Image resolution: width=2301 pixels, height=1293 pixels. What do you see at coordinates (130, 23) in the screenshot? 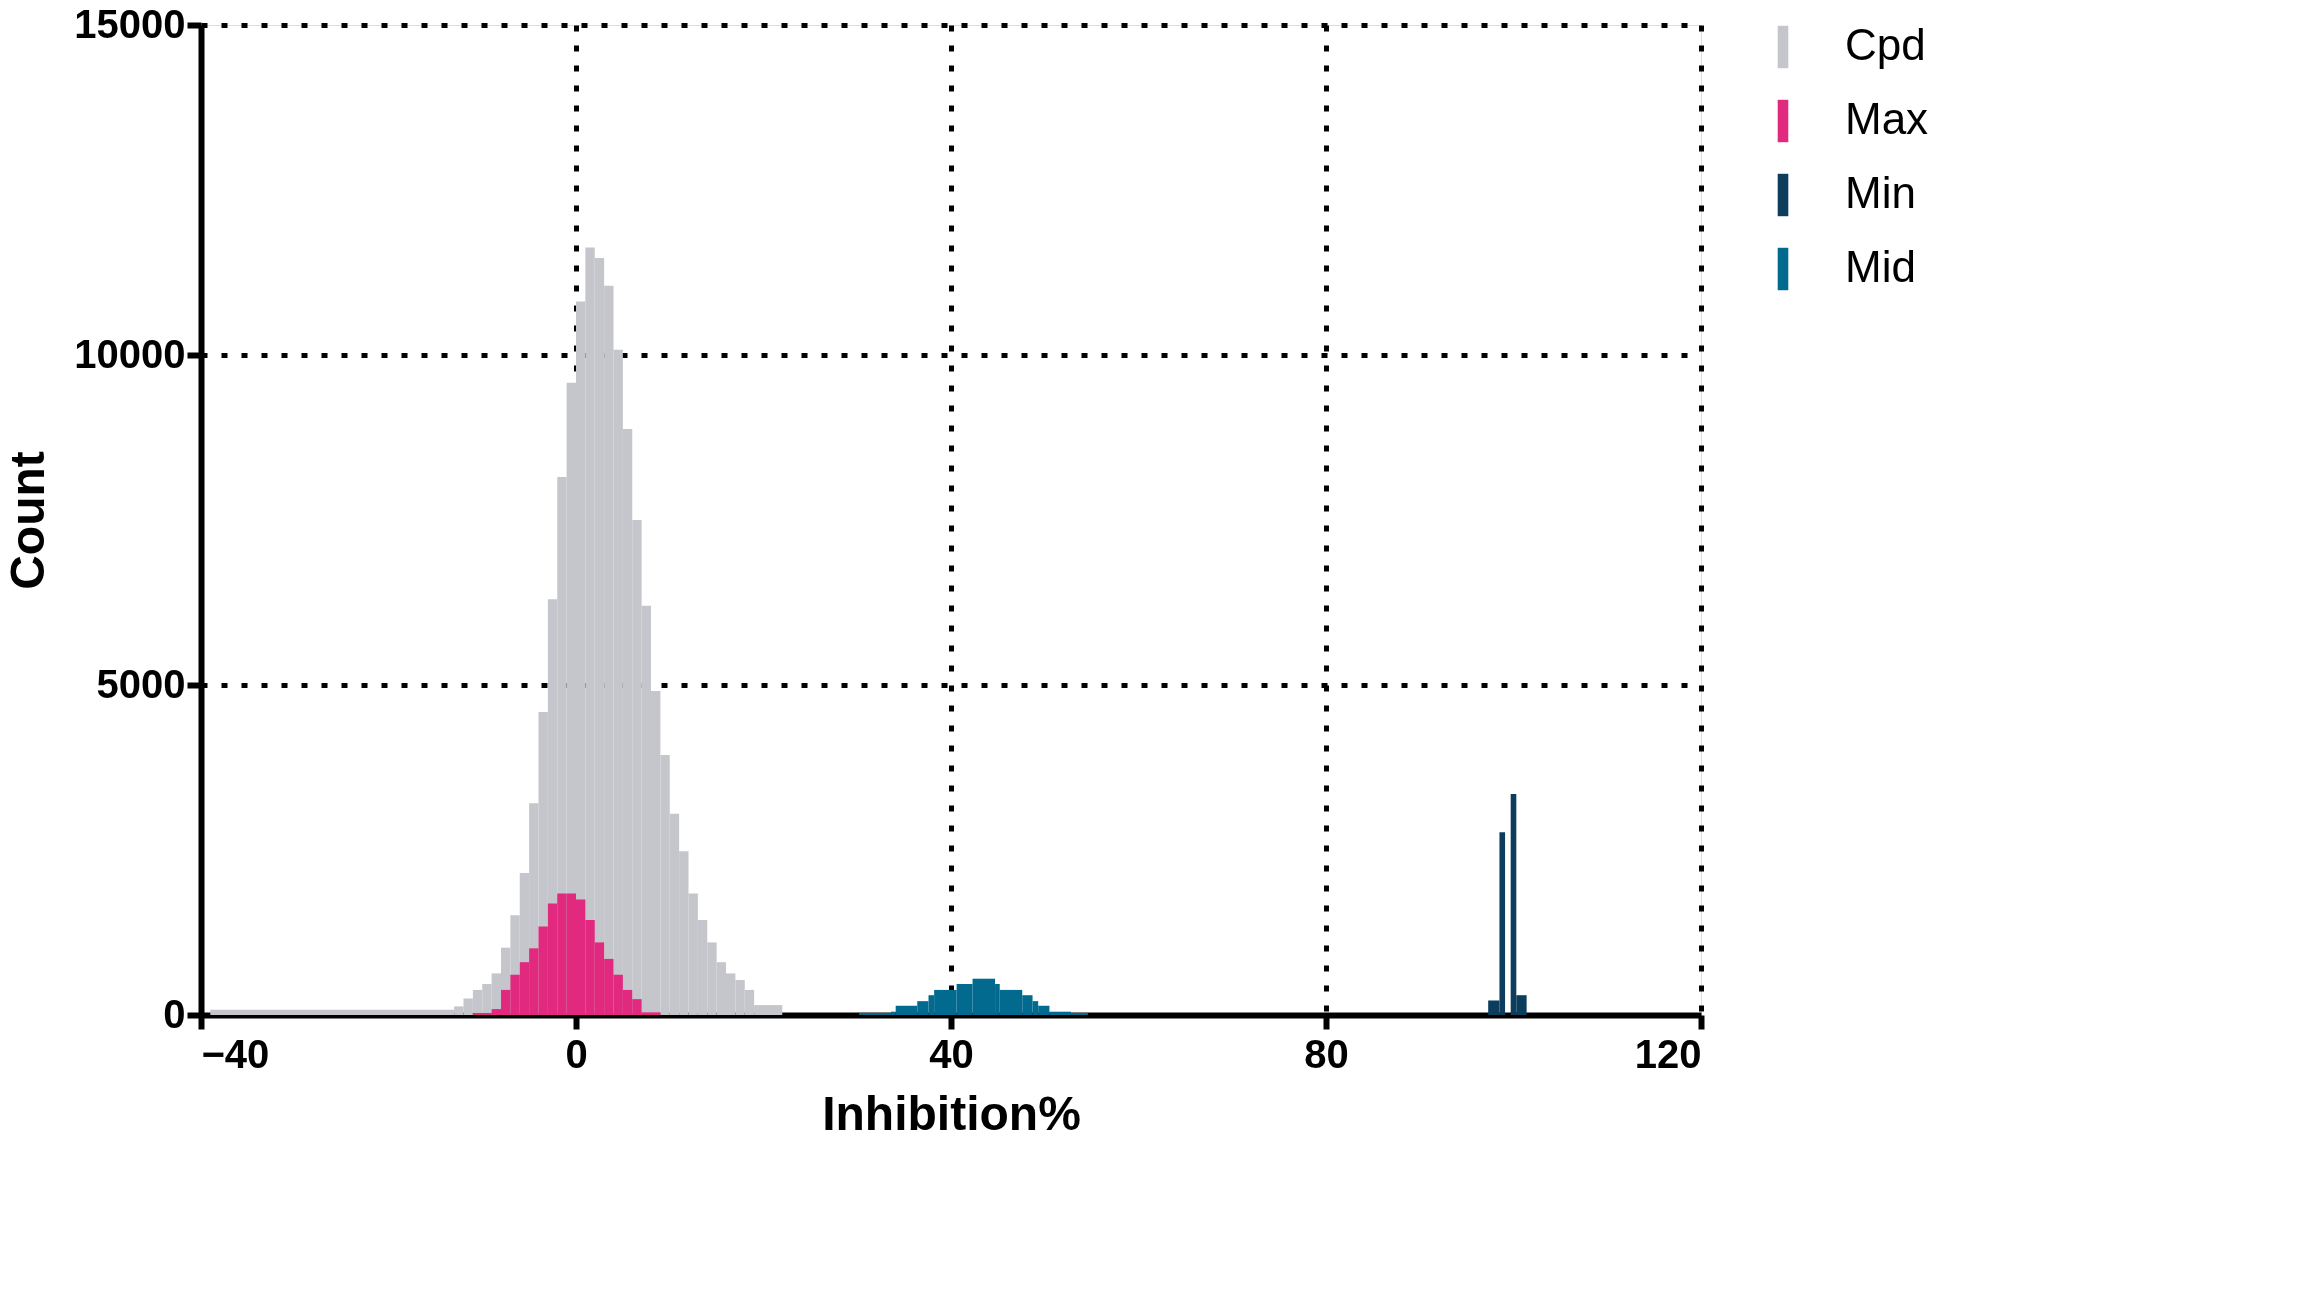
I see `y-tick-label: 15000` at bounding box center [130, 23].